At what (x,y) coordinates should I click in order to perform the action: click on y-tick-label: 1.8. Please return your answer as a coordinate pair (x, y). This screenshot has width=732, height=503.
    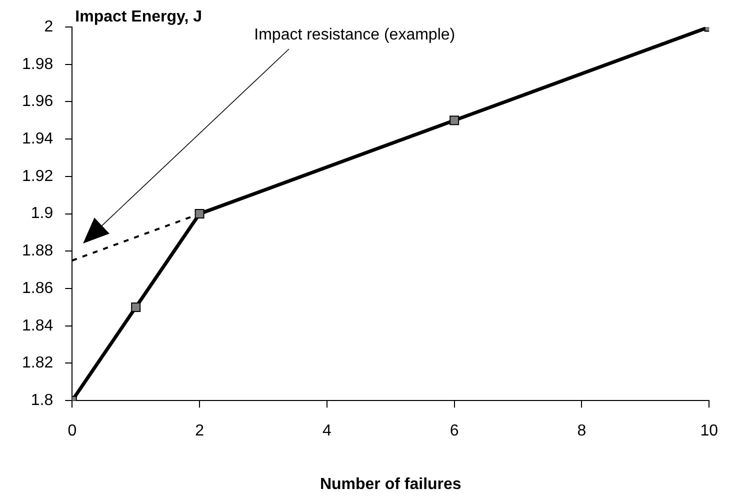
    Looking at the image, I should click on (42, 401).